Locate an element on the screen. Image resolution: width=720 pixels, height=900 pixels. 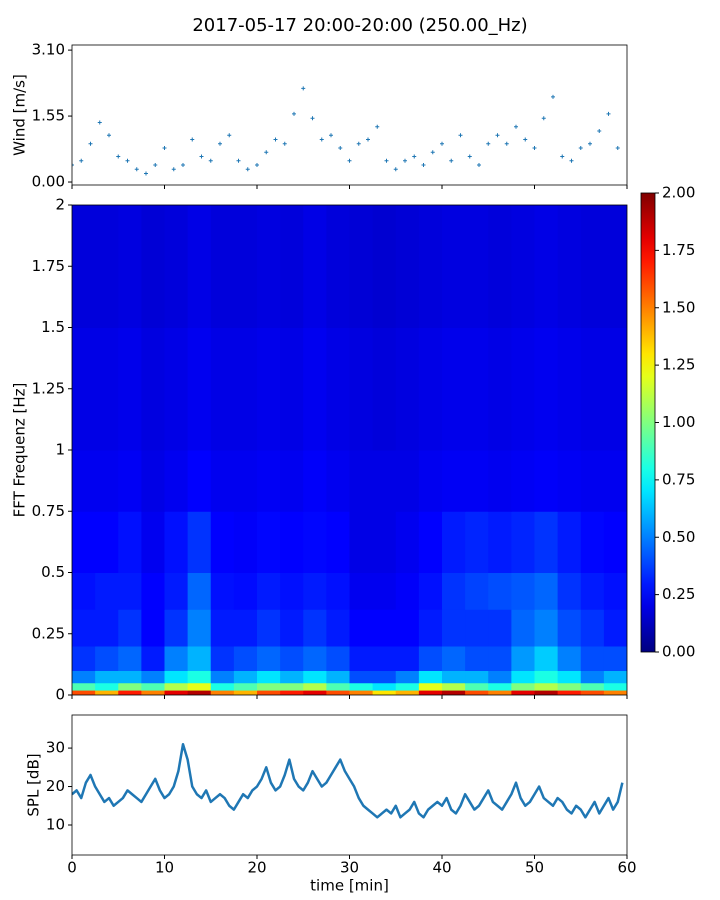
x-tick-label: 20 is located at coordinates (256, 868).